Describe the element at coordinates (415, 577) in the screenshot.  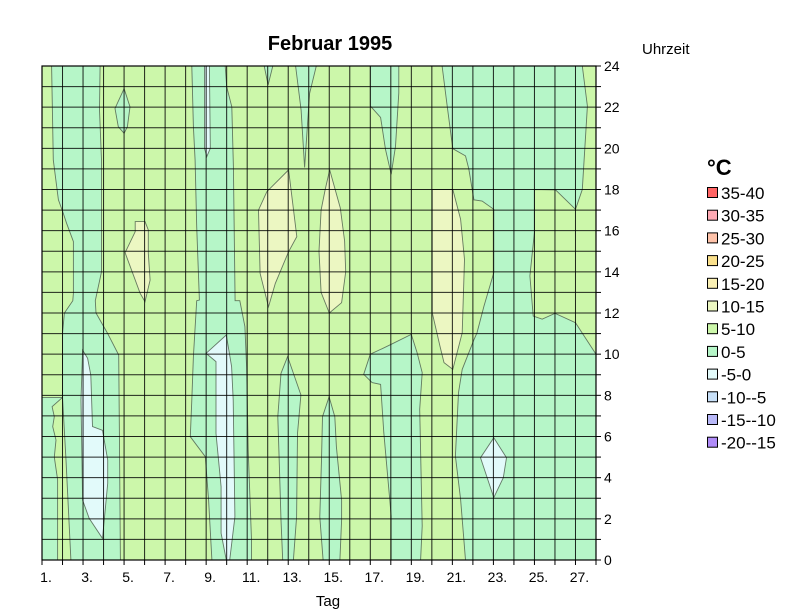
I see `x-tick-label: 19.` at that location.